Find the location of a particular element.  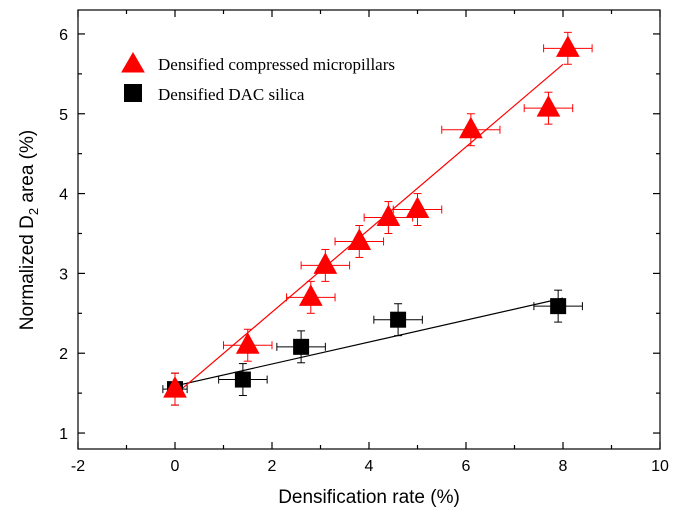

y-axis-title: Normalized D2 area (%) is located at coordinates (29, 230).